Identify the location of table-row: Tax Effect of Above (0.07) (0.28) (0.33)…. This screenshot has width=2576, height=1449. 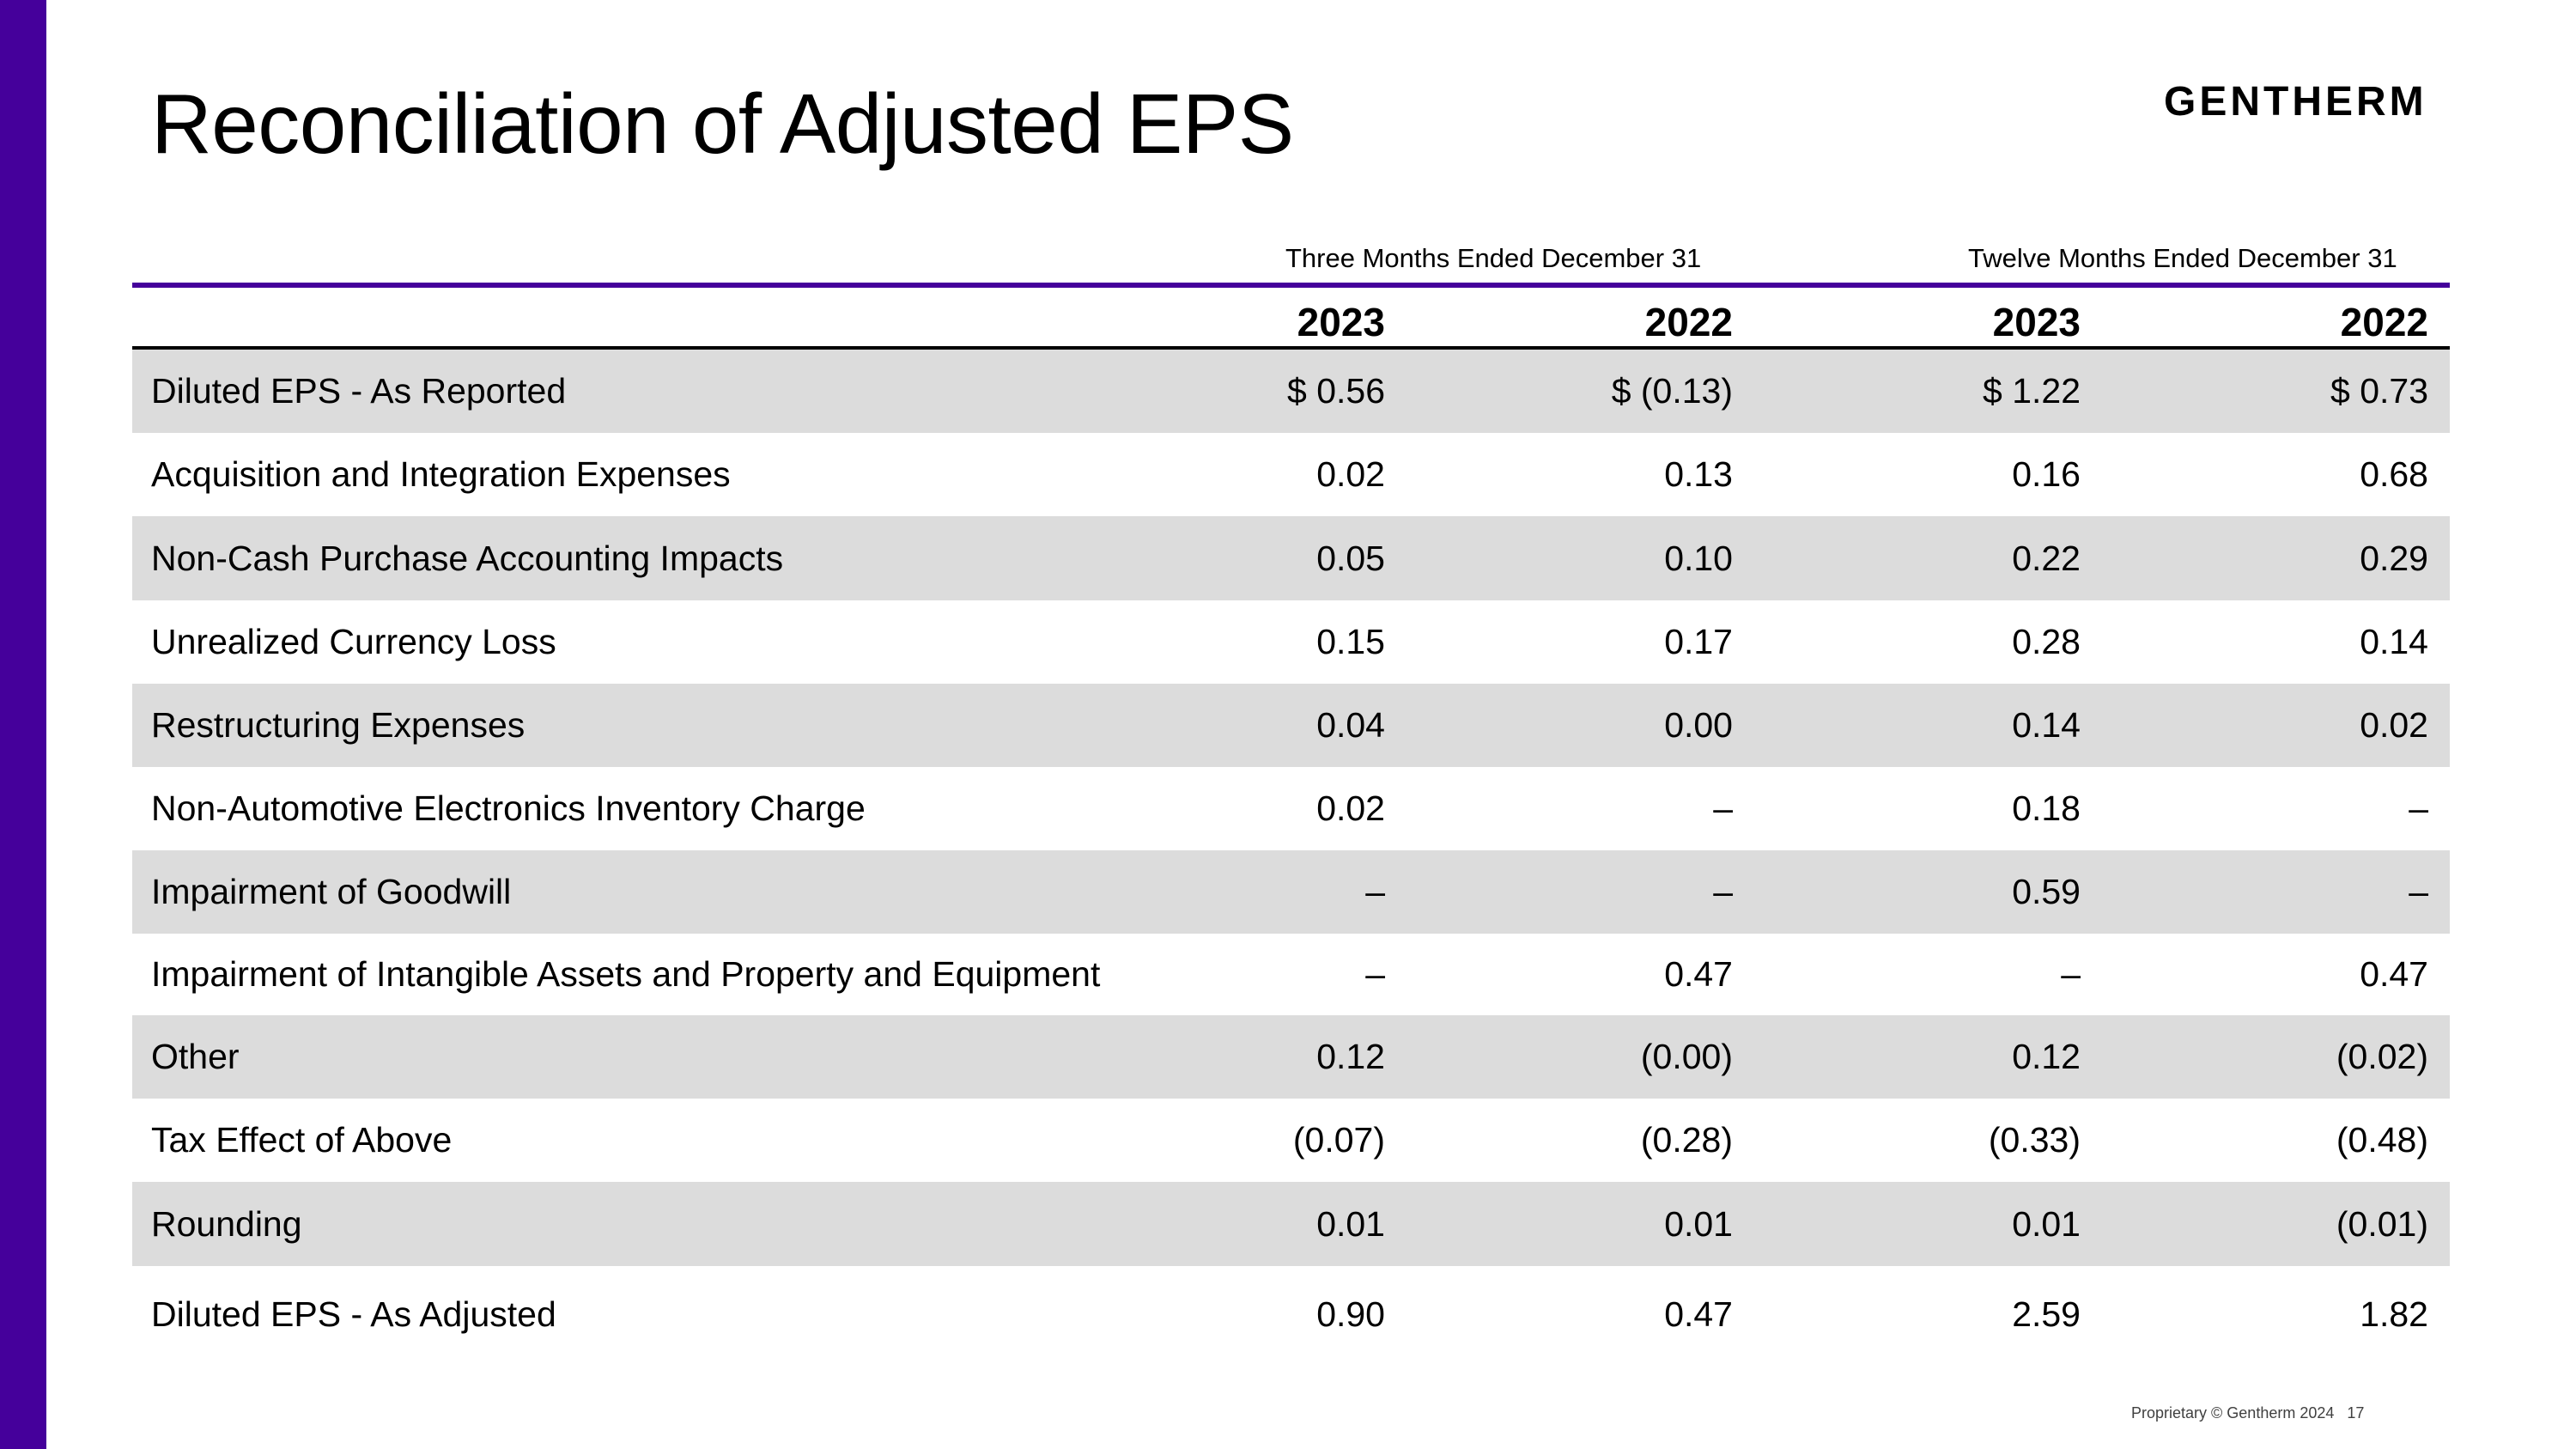
(1291, 1140).